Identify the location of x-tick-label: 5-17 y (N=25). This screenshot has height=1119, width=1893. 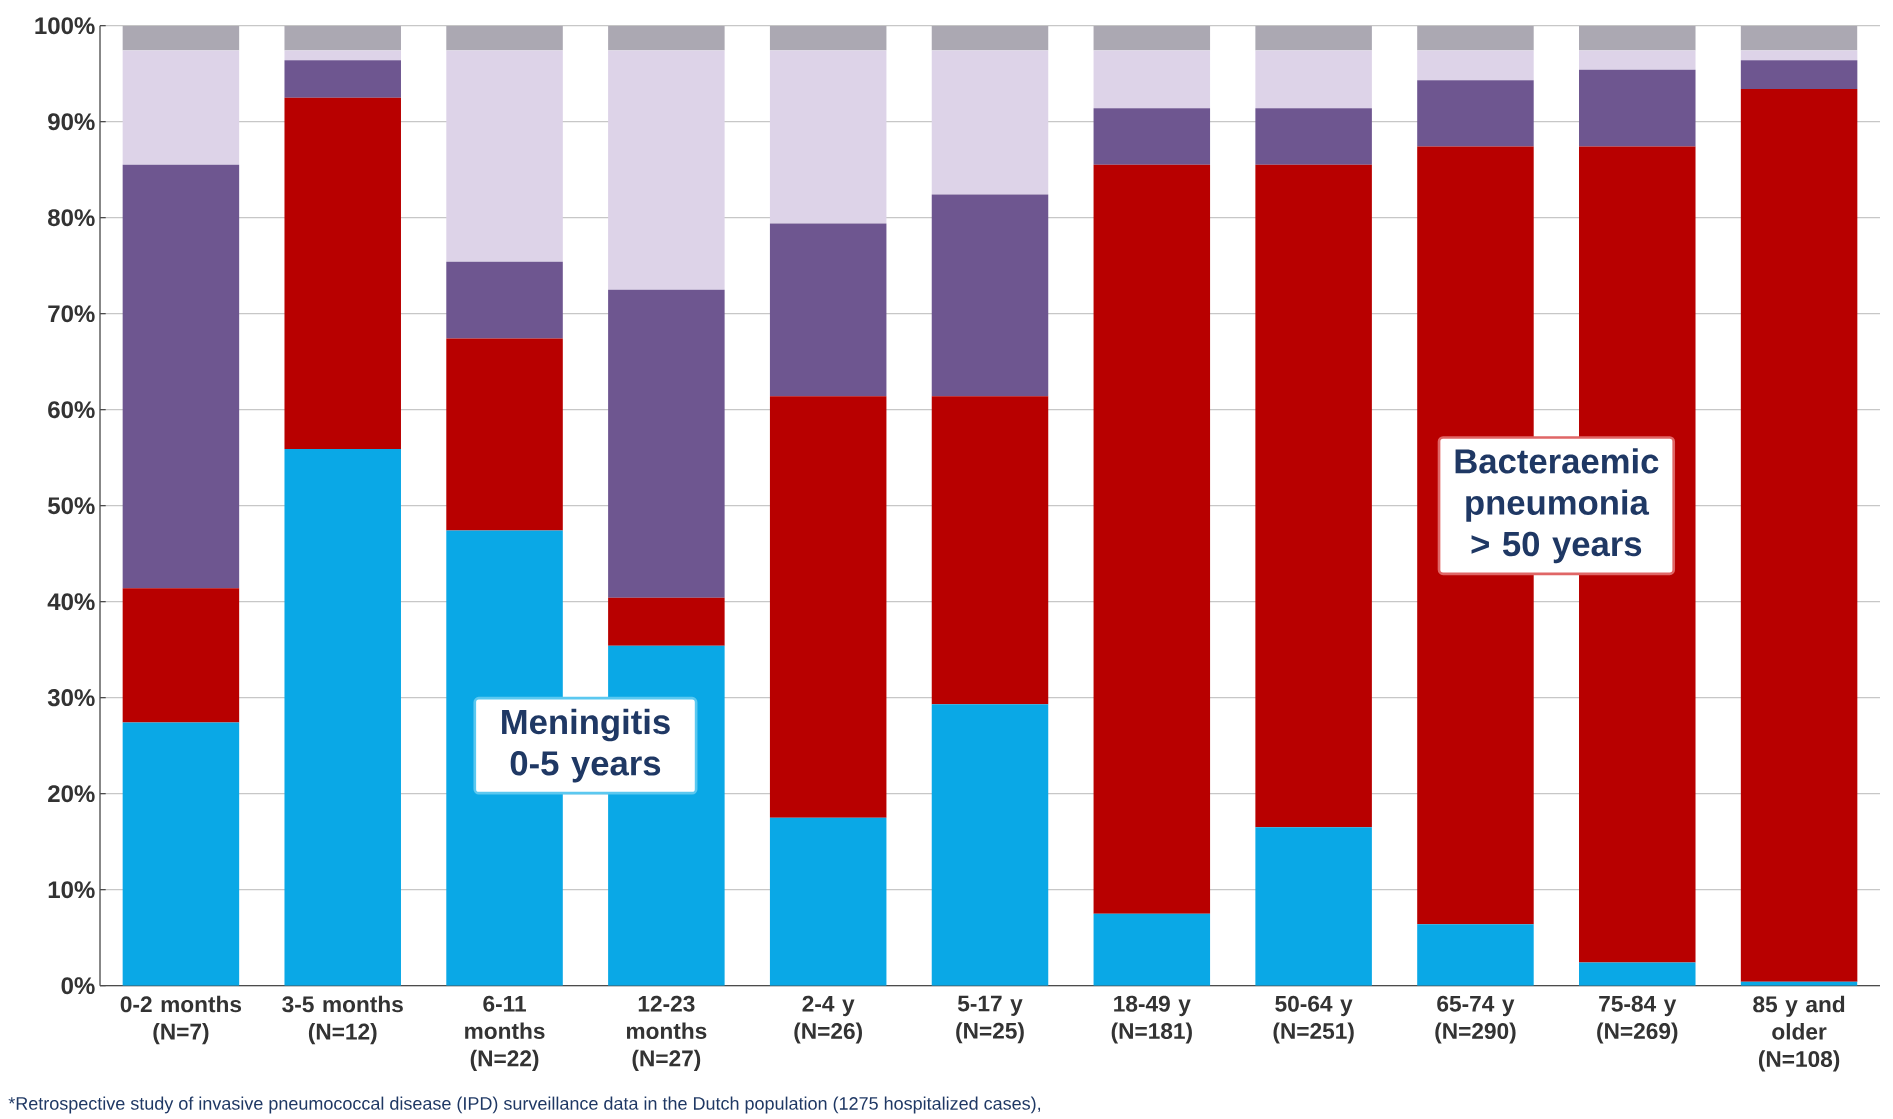
(990, 1019).